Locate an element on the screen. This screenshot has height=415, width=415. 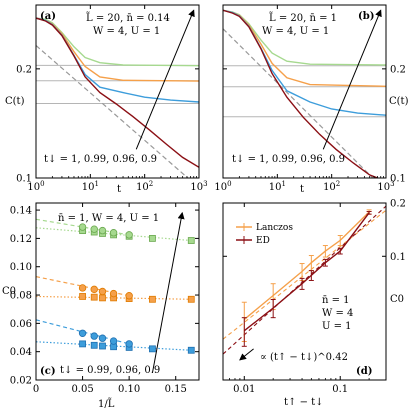
panel-c-ytick-label-0: 0.02 is located at coordinates (21, 381).